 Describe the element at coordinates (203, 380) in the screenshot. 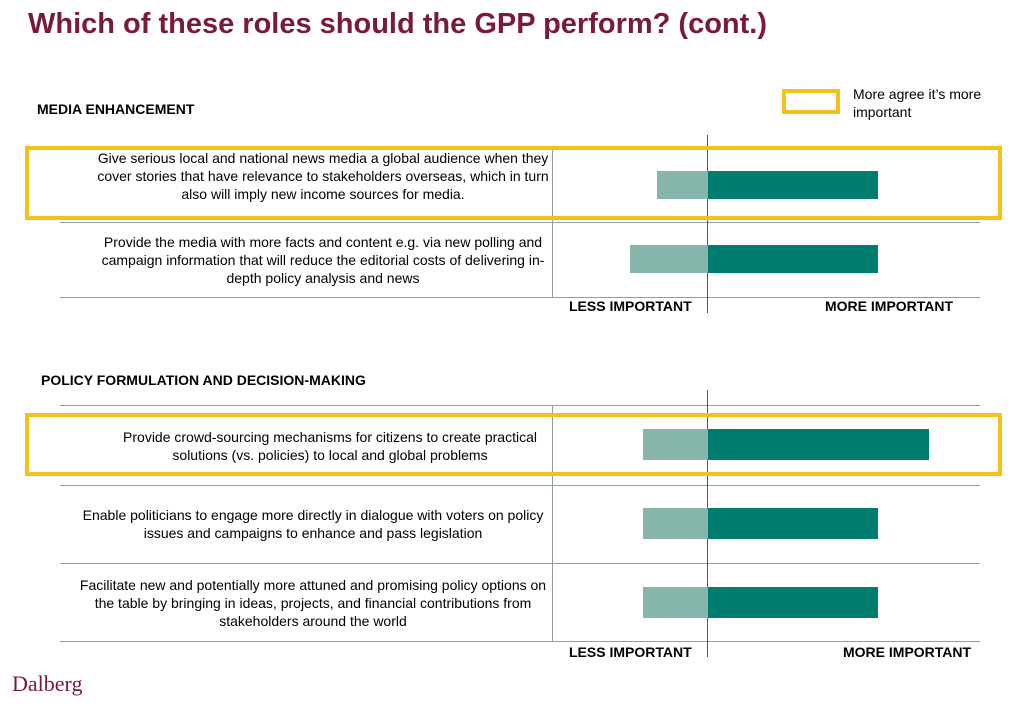

I see `section-heading-policy: POLICY FORMULATION AND DECISION-MAKING` at that location.